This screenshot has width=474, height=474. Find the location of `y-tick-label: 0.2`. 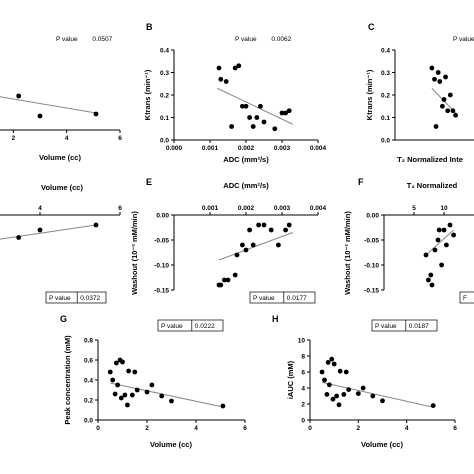

y-tick-label: 0.2 is located at coordinates (88, 401).